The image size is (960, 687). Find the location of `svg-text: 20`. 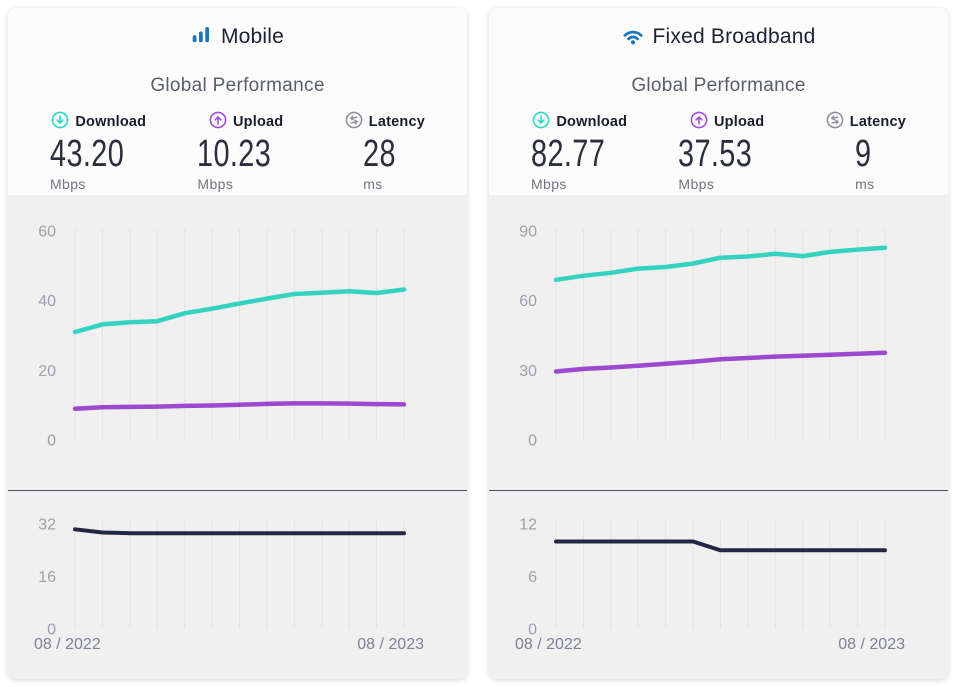

svg-text: 20 is located at coordinates (47, 371).